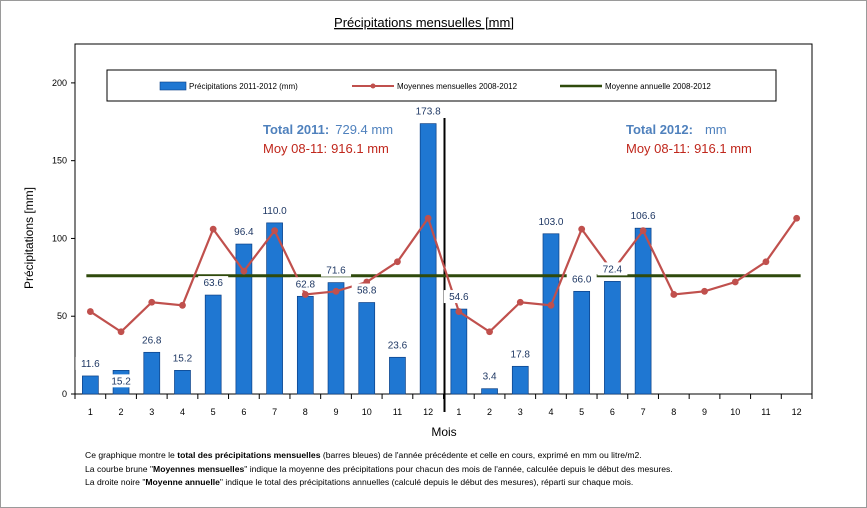 The width and height of the screenshot is (867, 508). I want to click on moy-2011-label: Moy 08-11:, so click(295, 148).